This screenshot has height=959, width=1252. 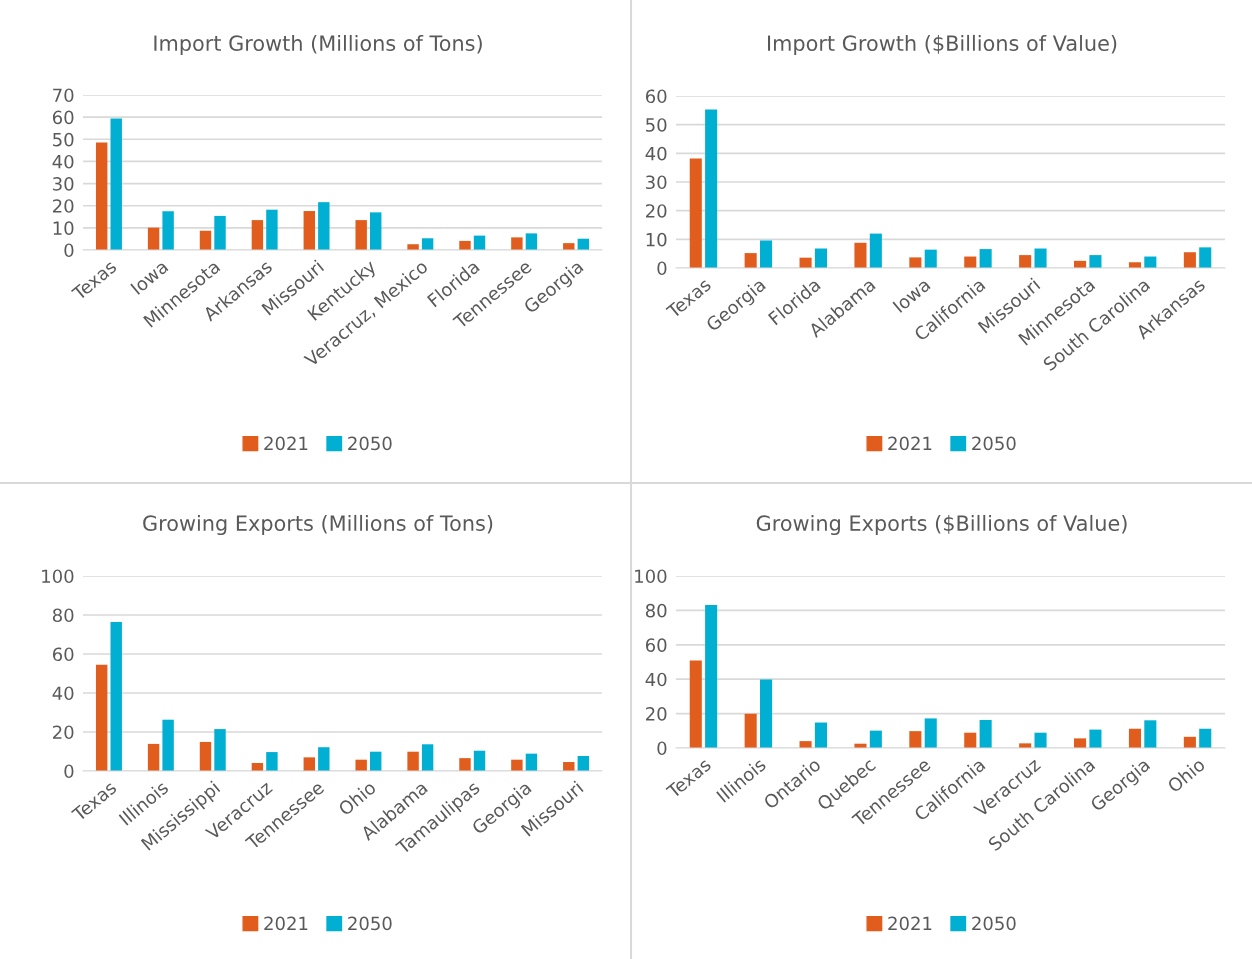 What do you see at coordinates (63, 95) in the screenshot?
I see `y-tick-label: 70` at bounding box center [63, 95].